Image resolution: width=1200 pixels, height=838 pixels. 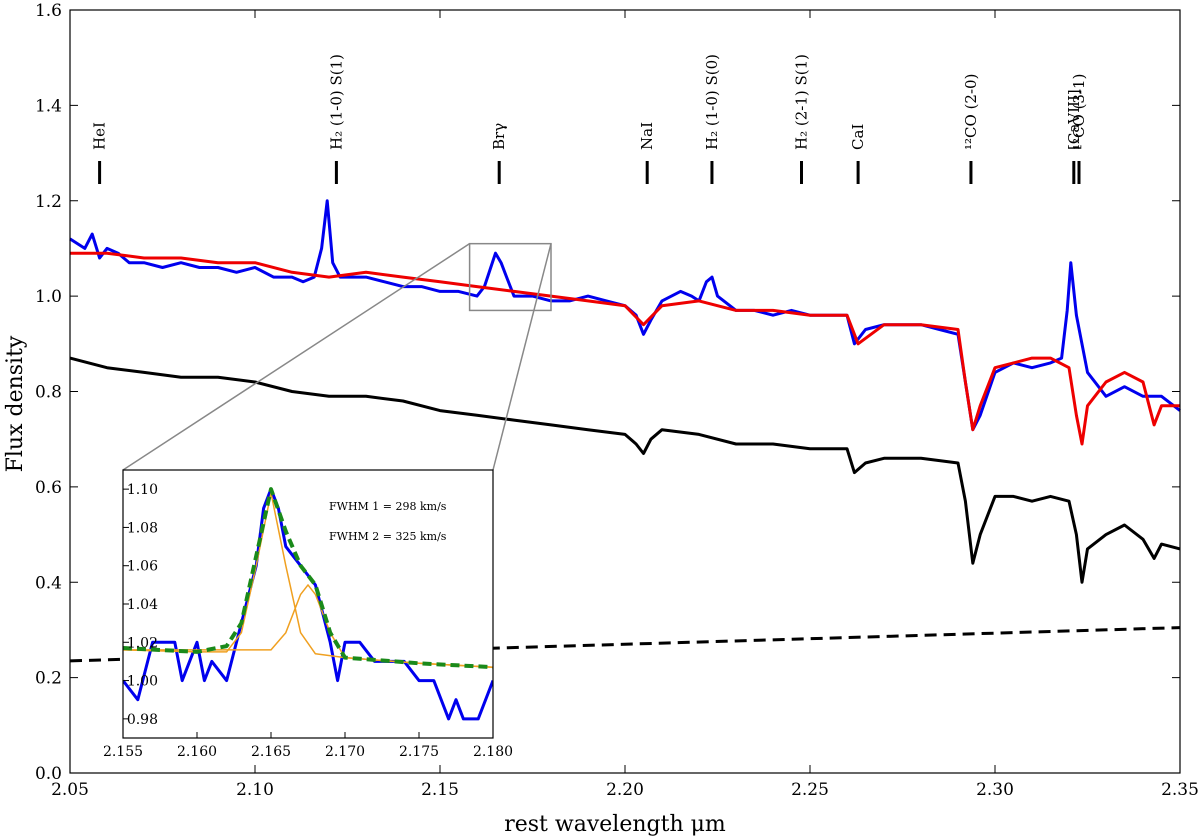 I want to click on inset-x-tick-label-3: 2.170, so click(x=345, y=752).